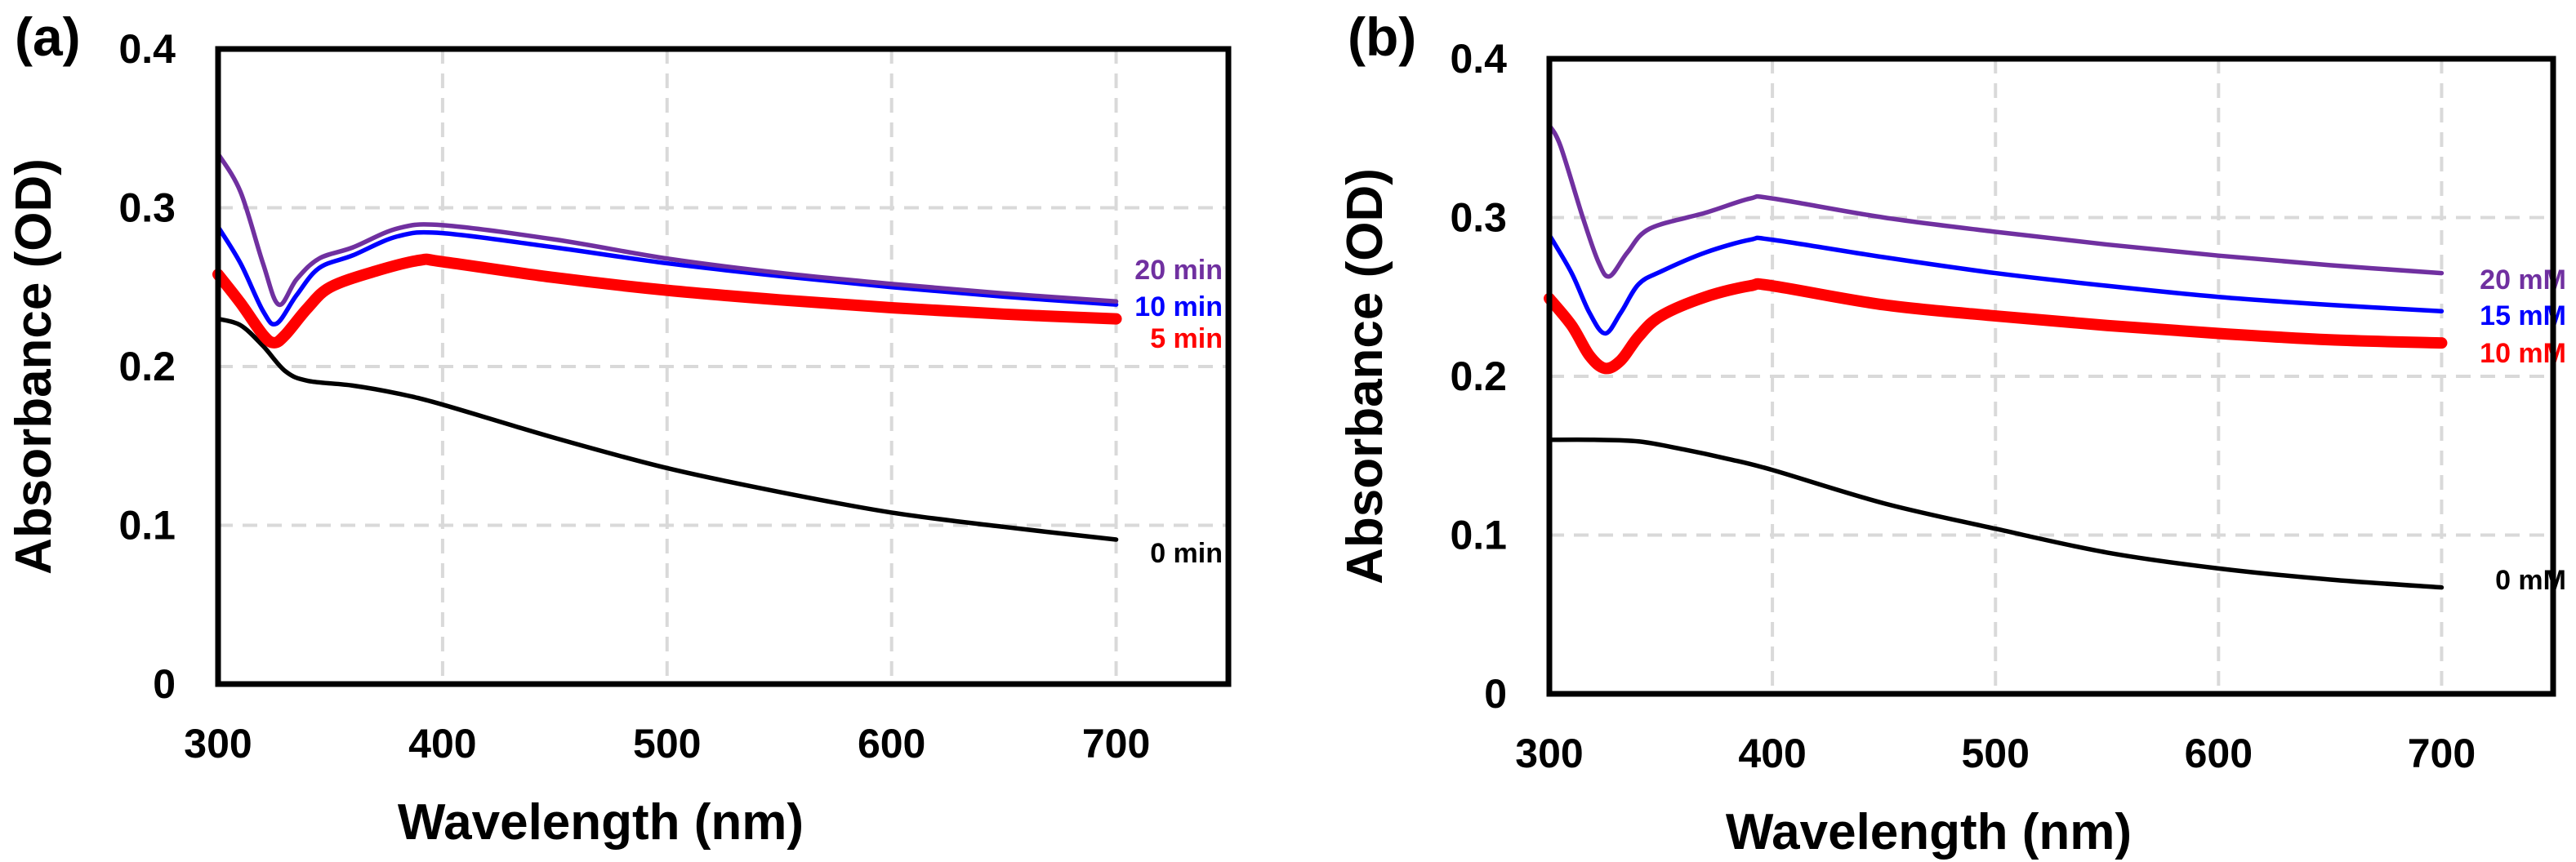 The image size is (2576, 862). What do you see at coordinates (1186, 338) in the screenshot?
I see `series-label: 5 min` at bounding box center [1186, 338].